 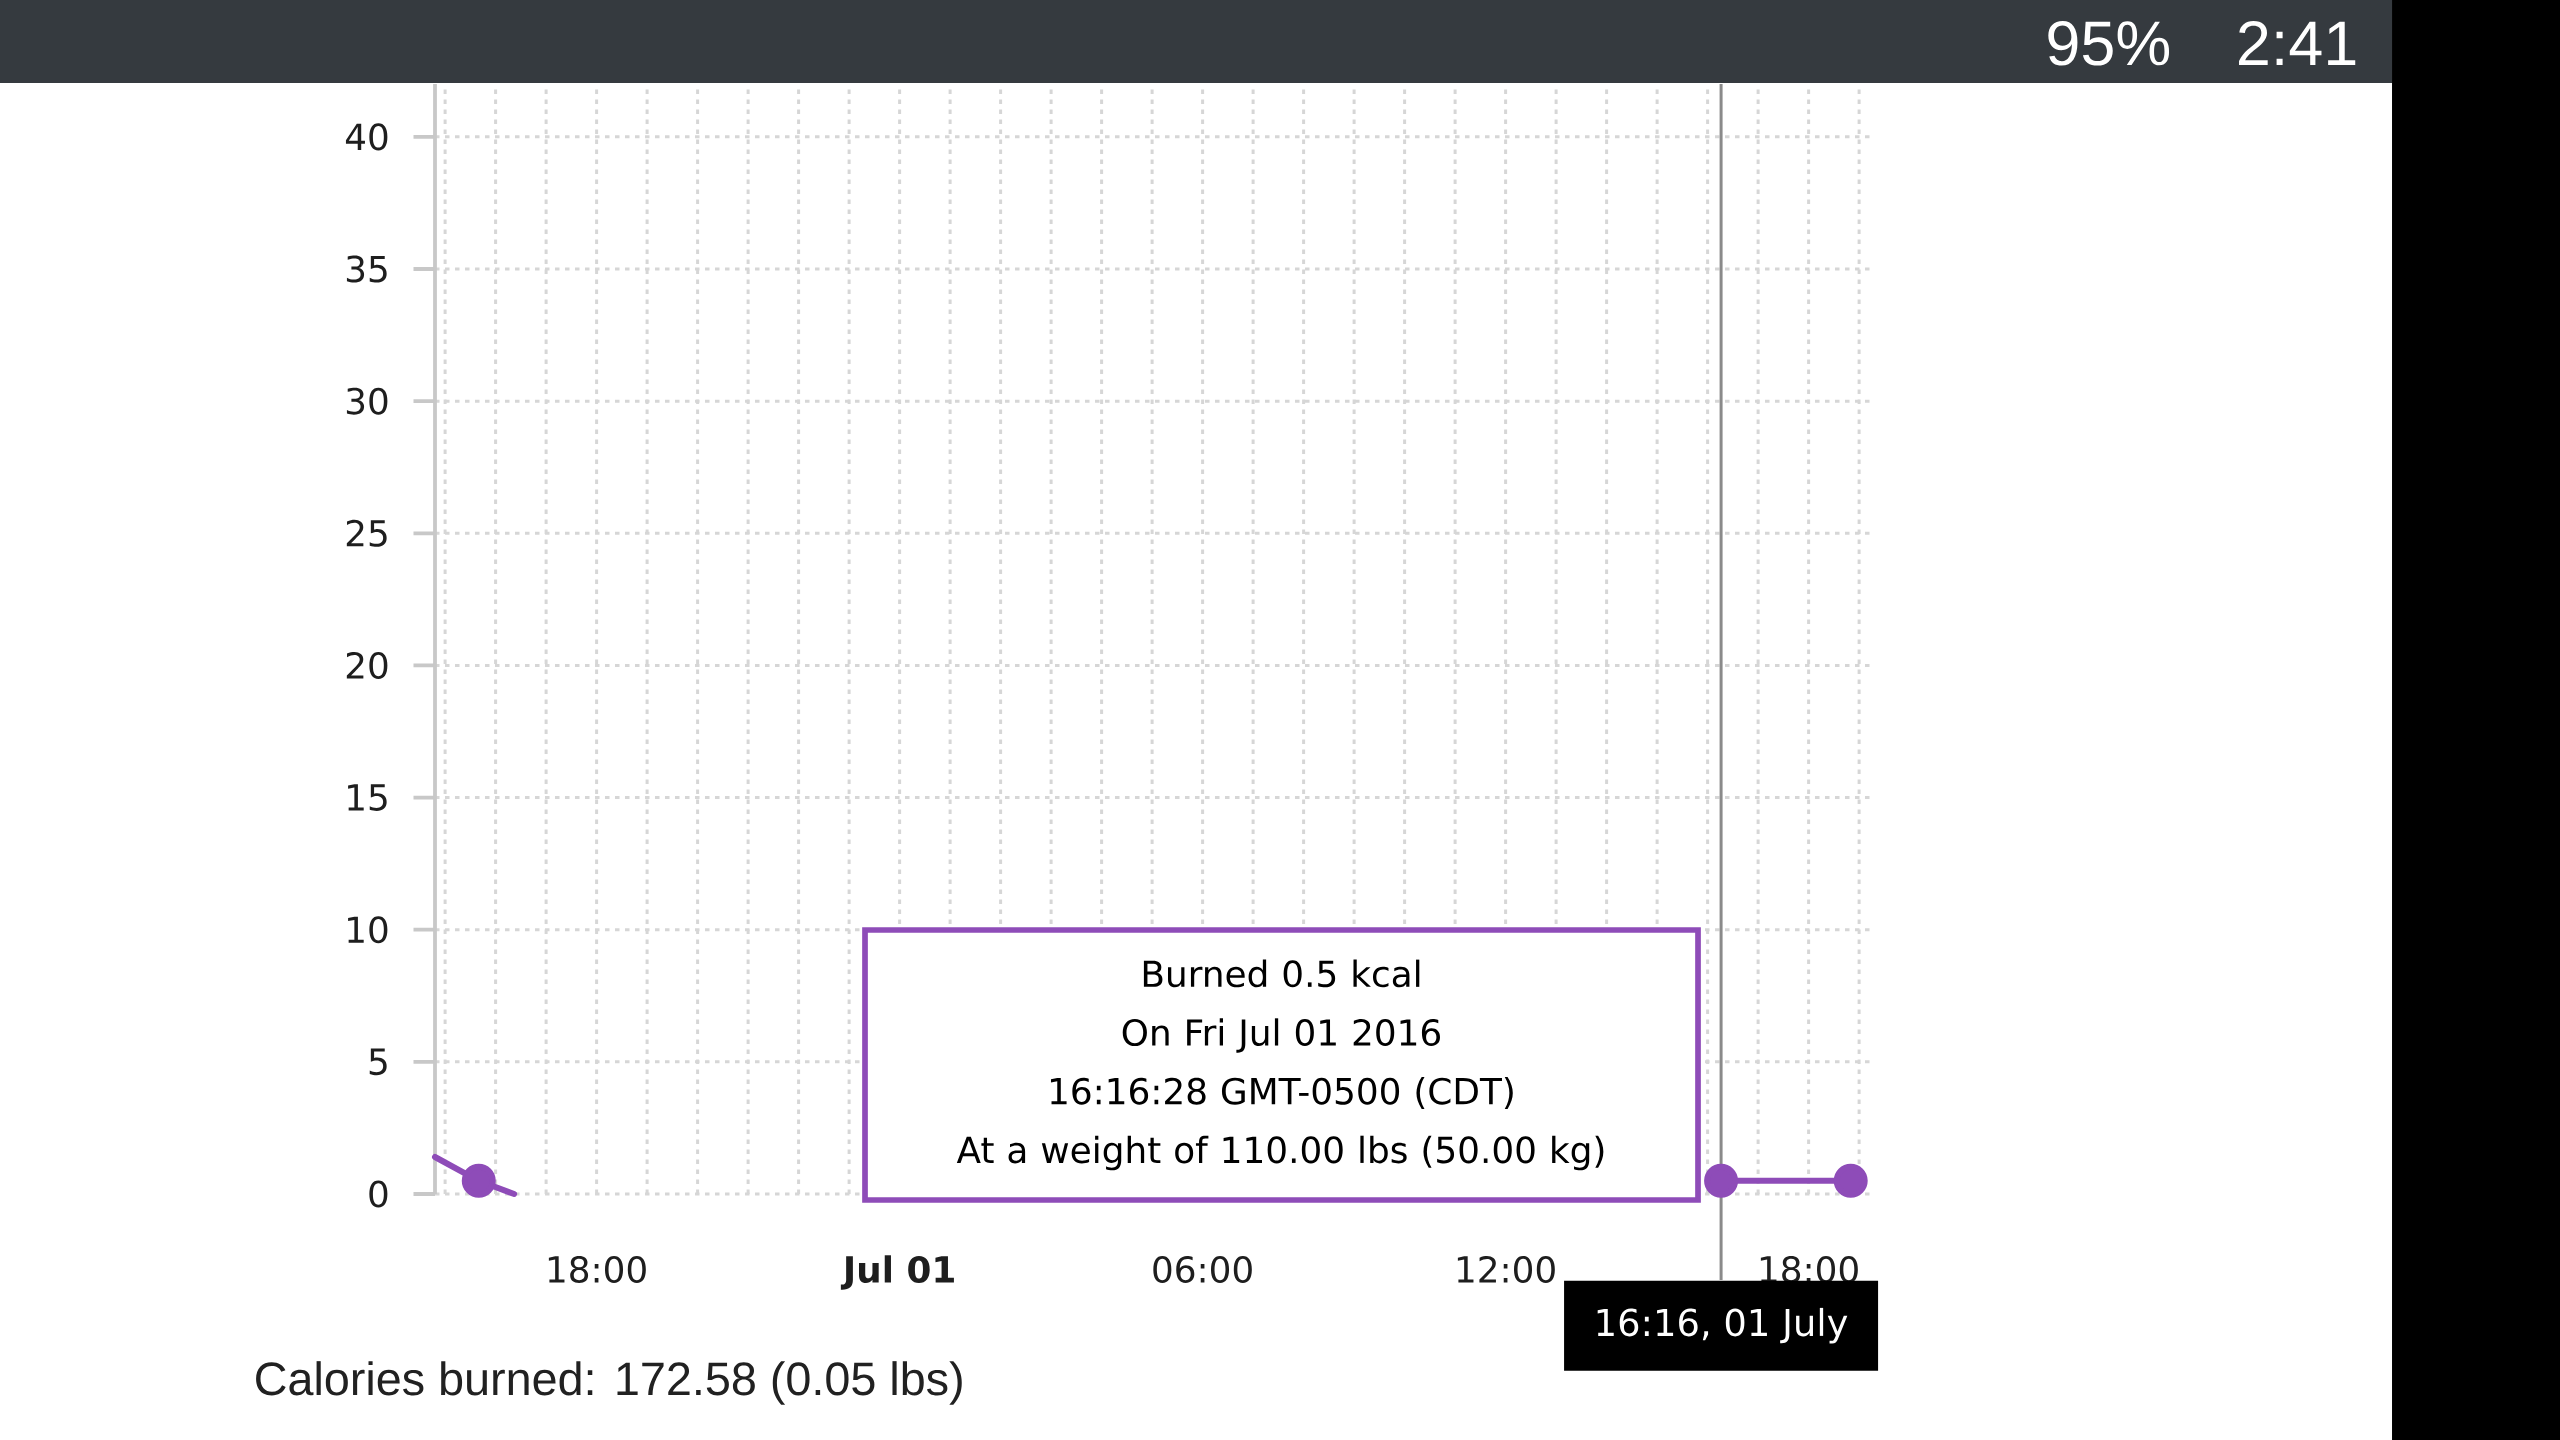 I want to click on y-tick-label: 30, so click(x=367, y=401).